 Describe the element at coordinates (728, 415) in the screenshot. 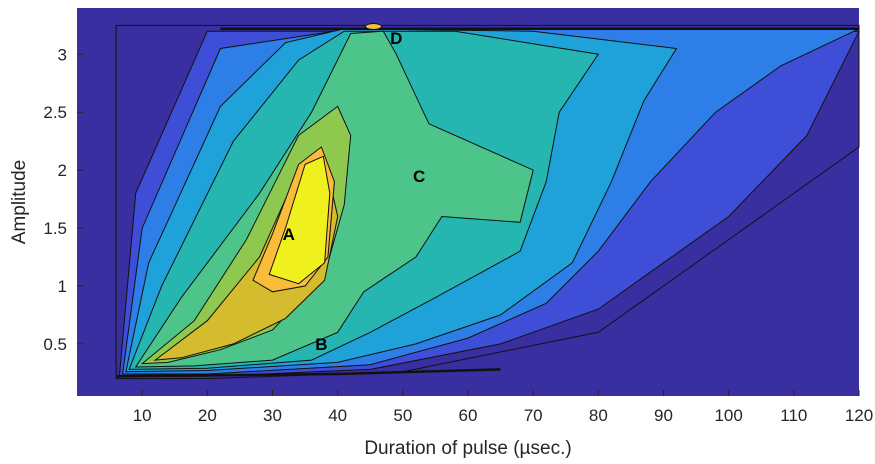

I see `x-tick-label: 100` at that location.